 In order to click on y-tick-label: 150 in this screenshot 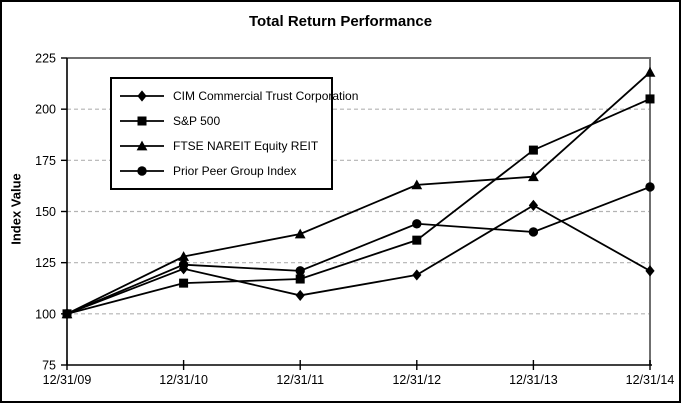, I will do `click(45, 212)`.